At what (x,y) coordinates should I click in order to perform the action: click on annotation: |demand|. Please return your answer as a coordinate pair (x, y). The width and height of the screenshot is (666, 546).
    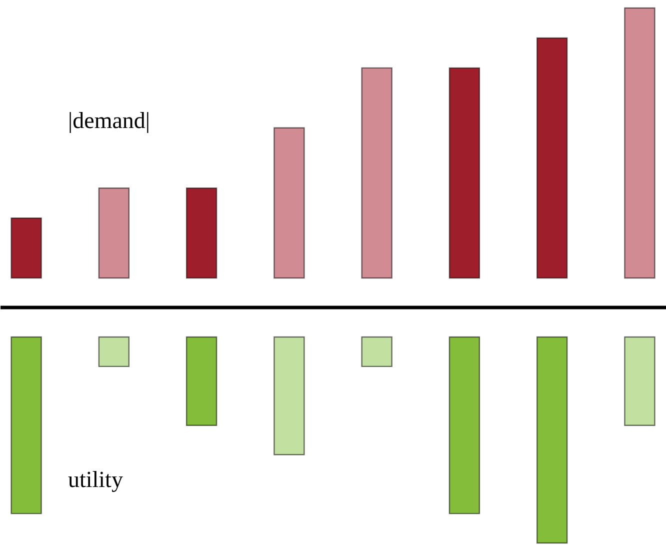
    Looking at the image, I should click on (109, 120).